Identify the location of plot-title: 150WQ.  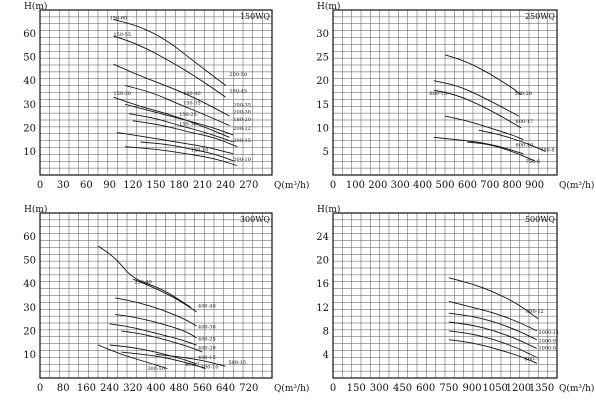
(255, 16).